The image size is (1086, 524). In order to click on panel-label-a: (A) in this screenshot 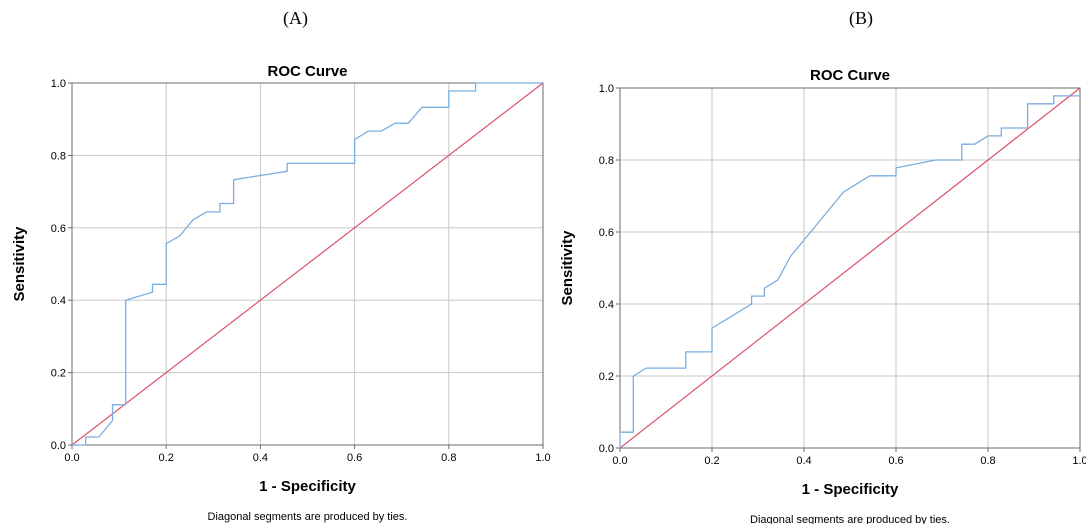, I will do `click(295, 18)`.